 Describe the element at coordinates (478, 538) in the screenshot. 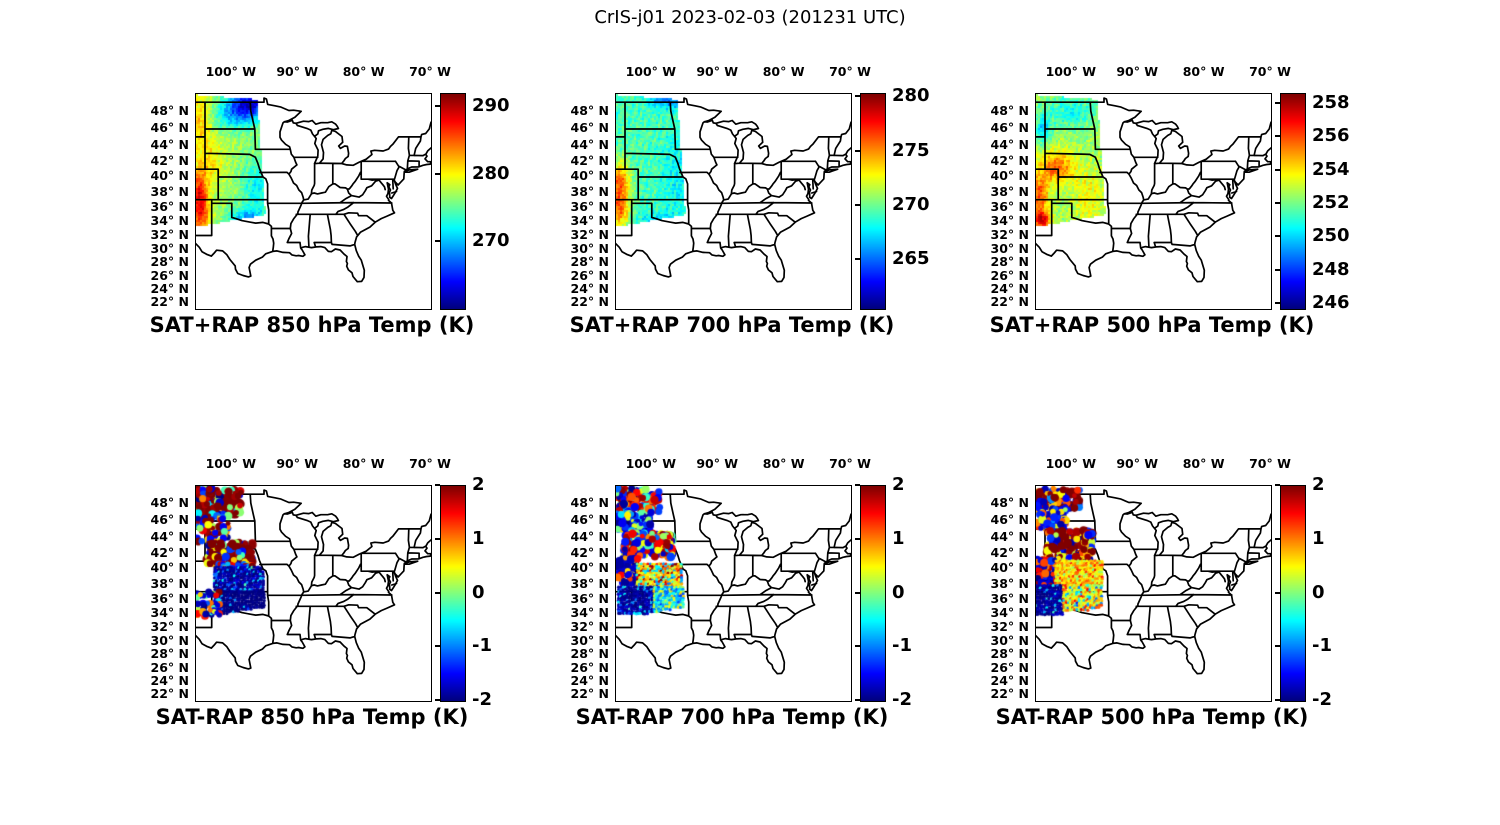

I see `colorbar-tick-label: 1` at that location.